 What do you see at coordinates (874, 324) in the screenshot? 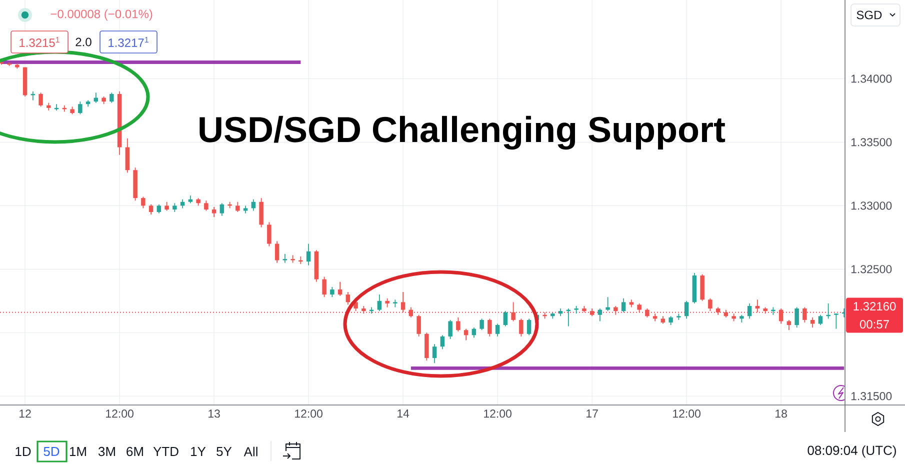
I see `text: 00:57` at bounding box center [874, 324].